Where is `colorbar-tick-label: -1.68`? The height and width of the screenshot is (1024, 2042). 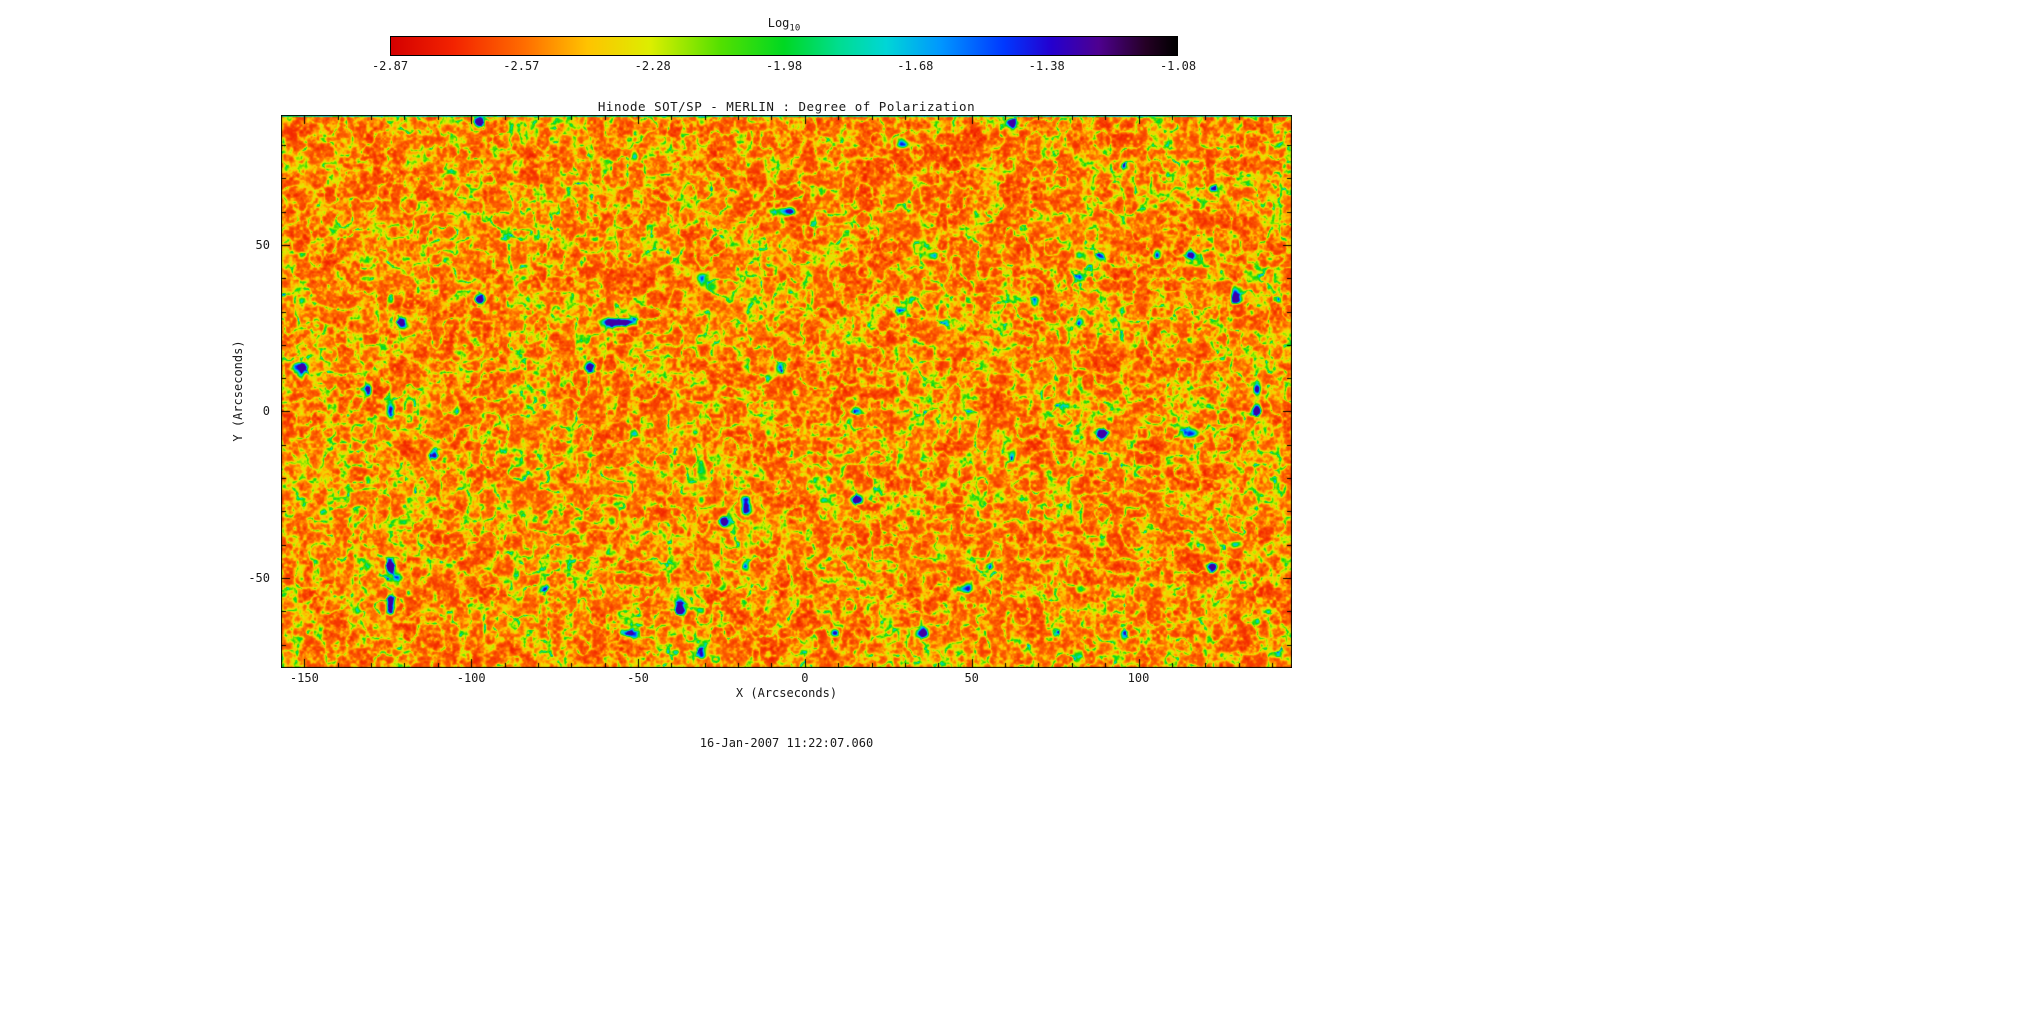 colorbar-tick-label: -1.68 is located at coordinates (915, 66).